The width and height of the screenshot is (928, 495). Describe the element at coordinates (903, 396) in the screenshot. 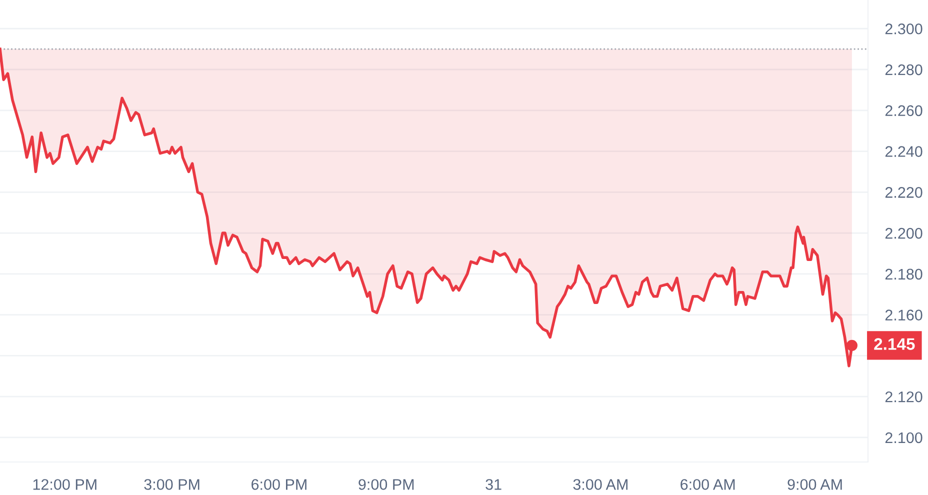

I see `y-tick-label: 2.120` at that location.